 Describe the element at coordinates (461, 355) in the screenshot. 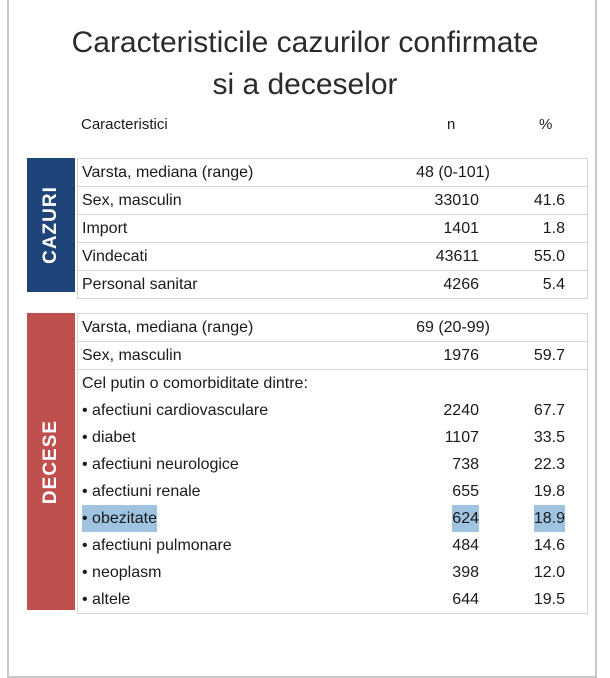

I see `row-n: 1976` at that location.